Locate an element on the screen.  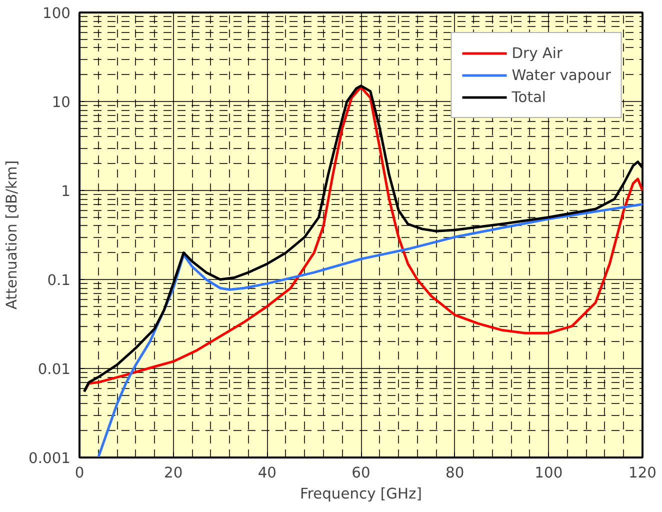
y-tick-label: 0.1 is located at coordinates (59, 280).